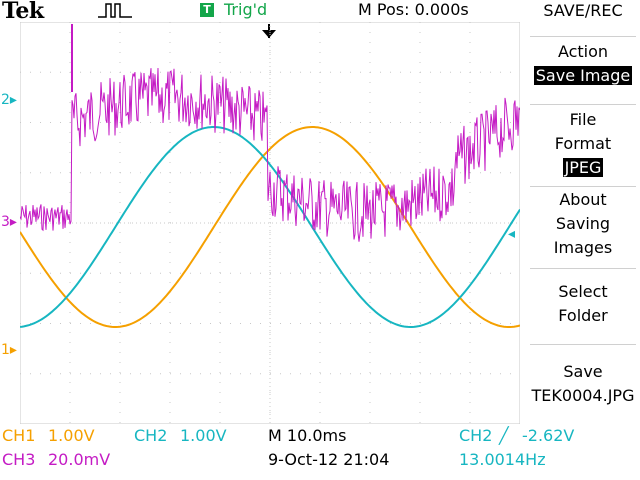 The width and height of the screenshot is (640, 480). I want to click on action-value: Save Image, so click(583, 75).